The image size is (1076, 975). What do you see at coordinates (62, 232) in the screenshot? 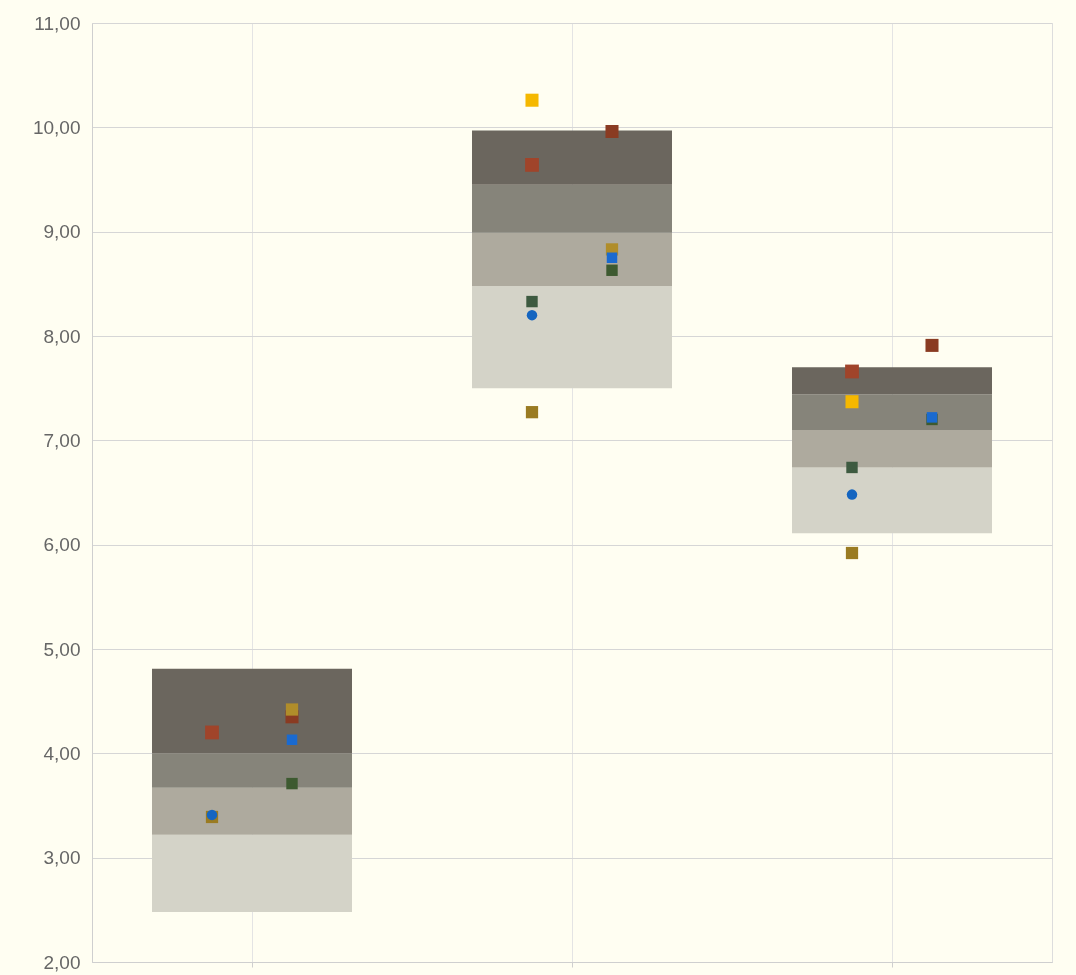
I see `y-tick-label: 9,00` at bounding box center [62, 232].